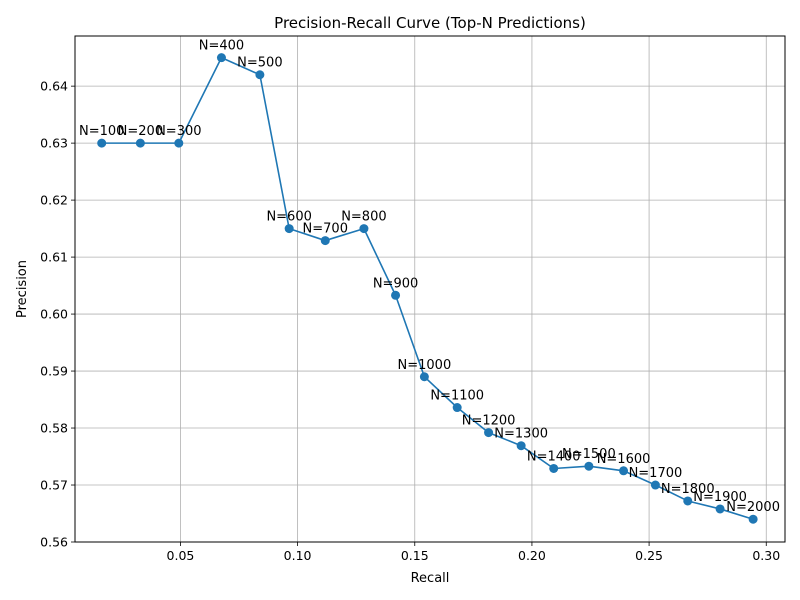  What do you see at coordinates (688, 489) in the screenshot?
I see `data-point-label: N=1800` at bounding box center [688, 489].